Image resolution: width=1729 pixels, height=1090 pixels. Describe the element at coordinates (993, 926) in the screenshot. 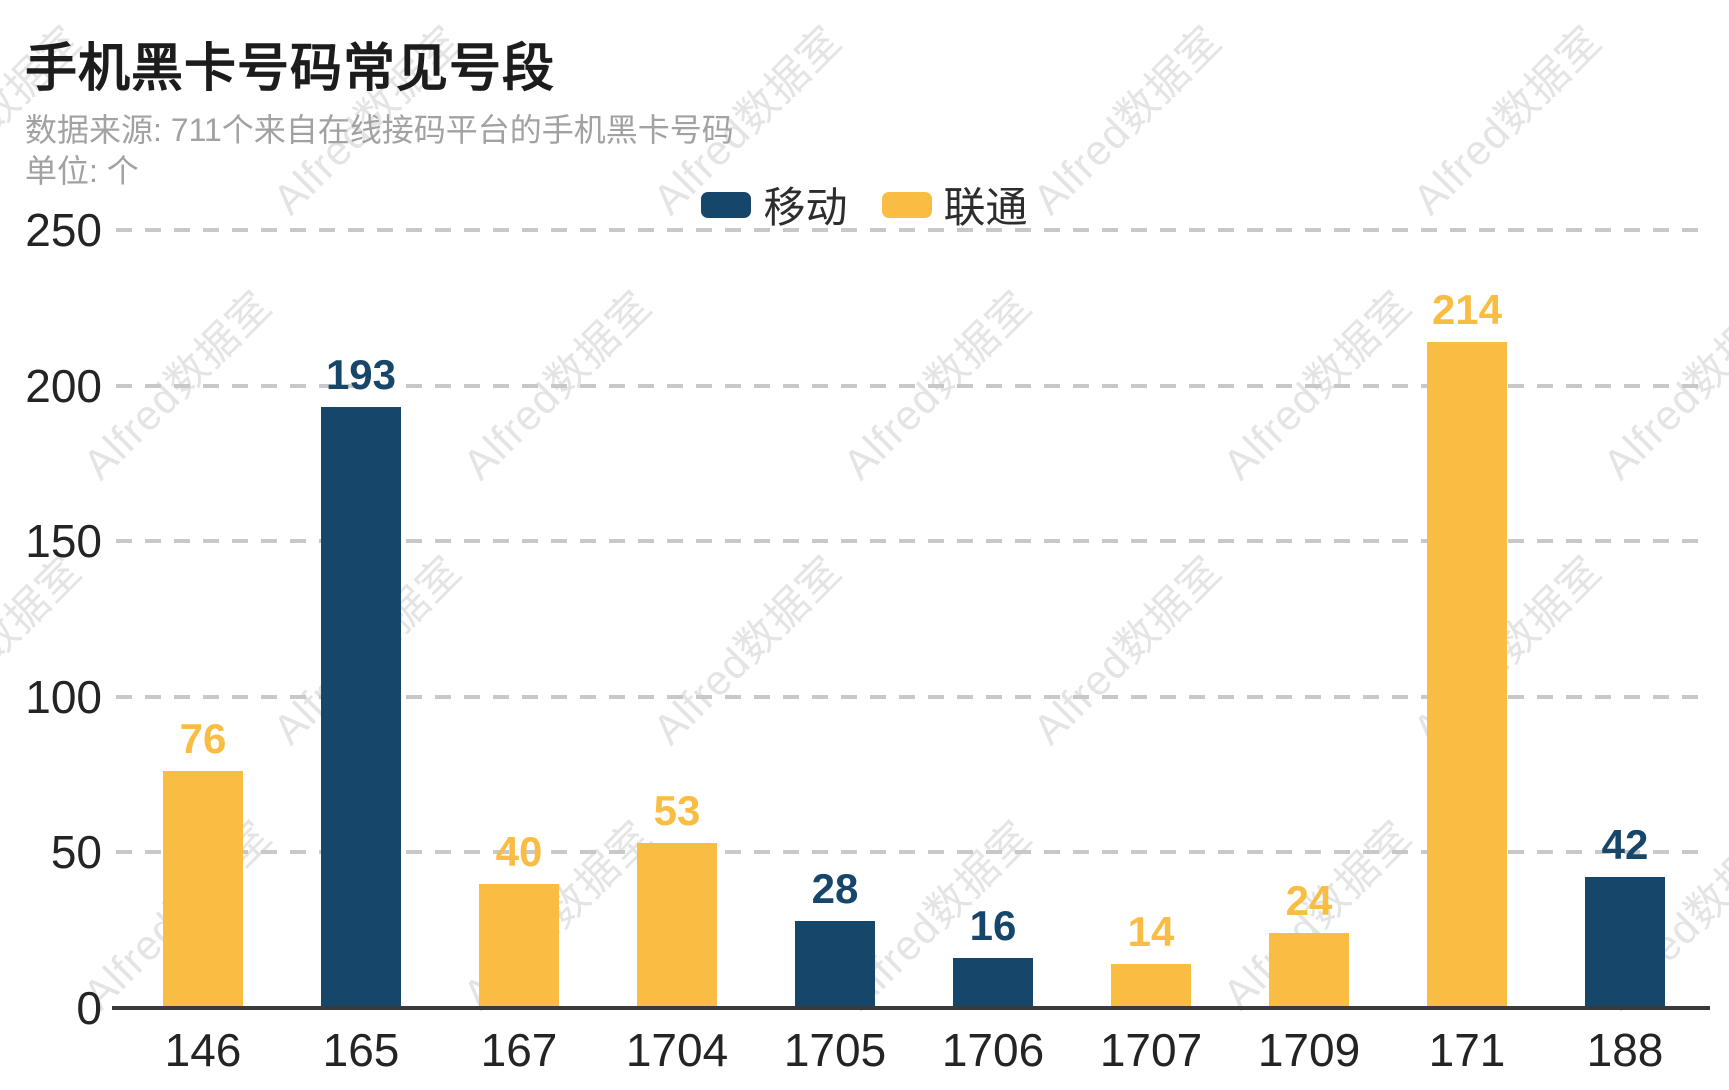

I see `value-label-1706: 16` at that location.